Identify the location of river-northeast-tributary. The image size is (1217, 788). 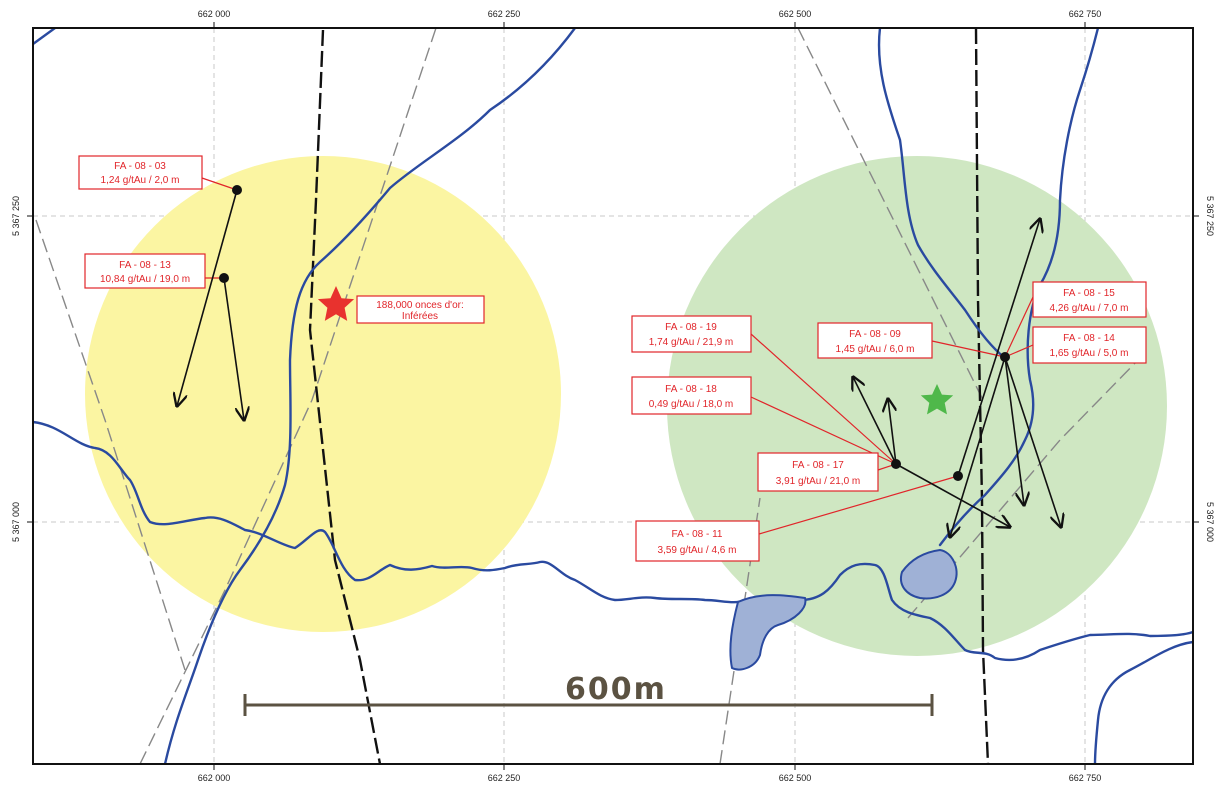
(942, 194).